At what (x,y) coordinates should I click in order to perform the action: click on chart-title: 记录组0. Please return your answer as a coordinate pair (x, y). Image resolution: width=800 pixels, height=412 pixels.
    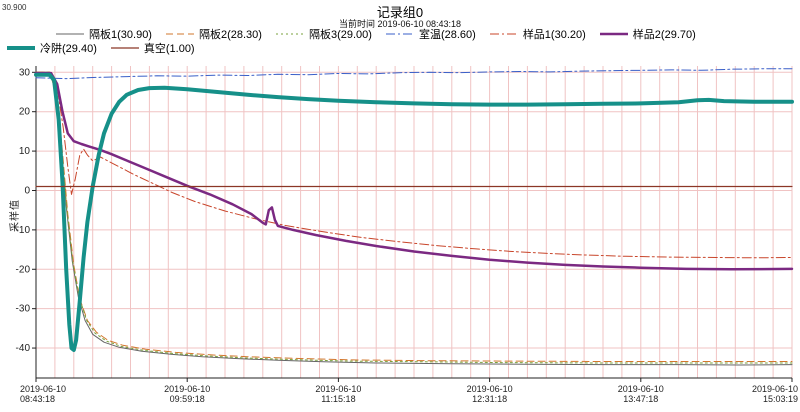
    Looking at the image, I should click on (400, 12).